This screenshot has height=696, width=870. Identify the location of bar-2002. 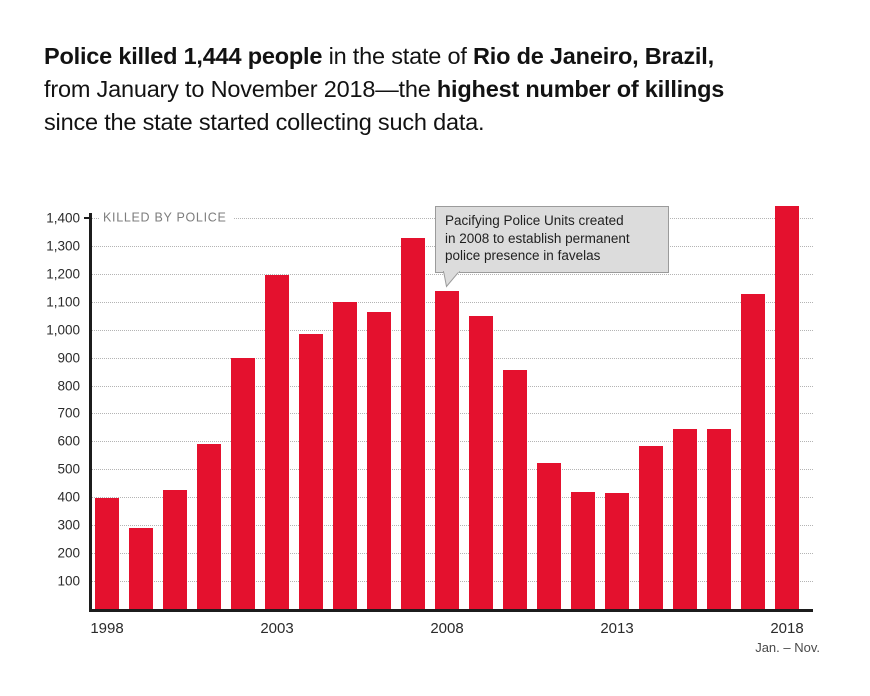
(243, 483).